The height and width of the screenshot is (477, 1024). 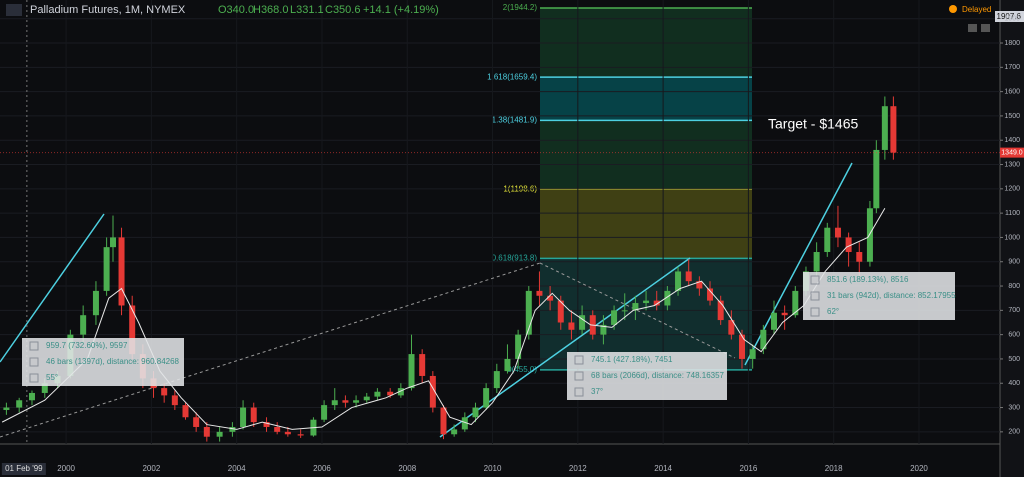 I want to click on x-tick-label: 2004, so click(x=237, y=468).